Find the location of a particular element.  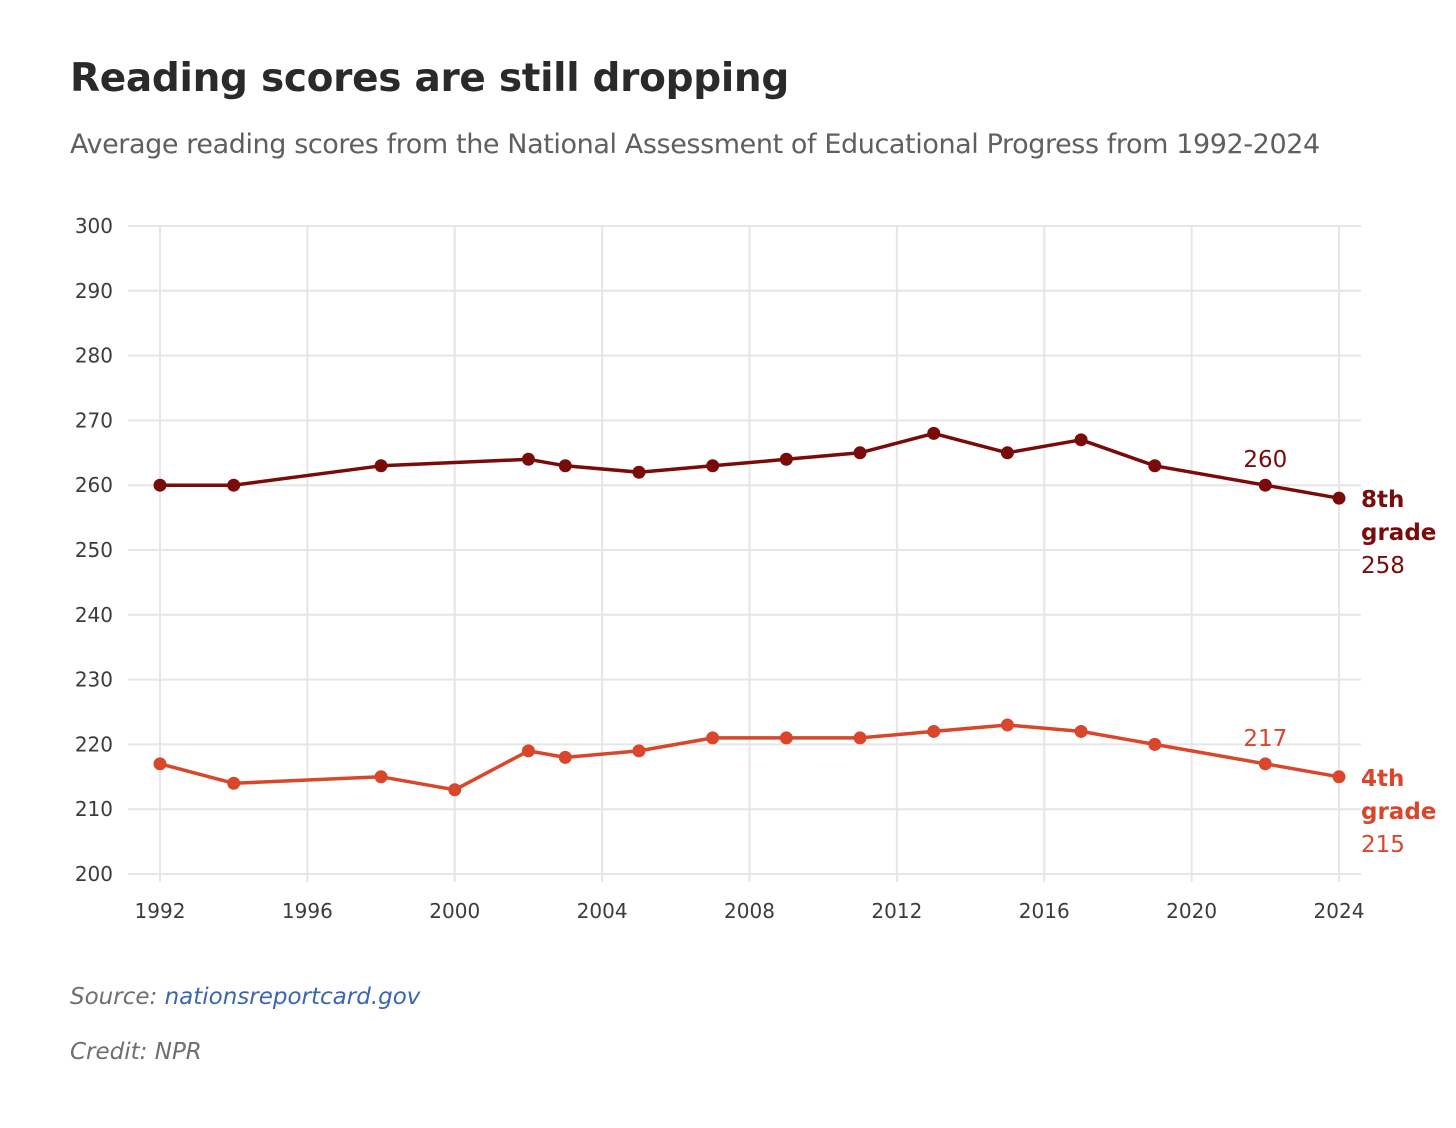

point-label-8th-grade: 260 is located at coordinates (1265, 460).